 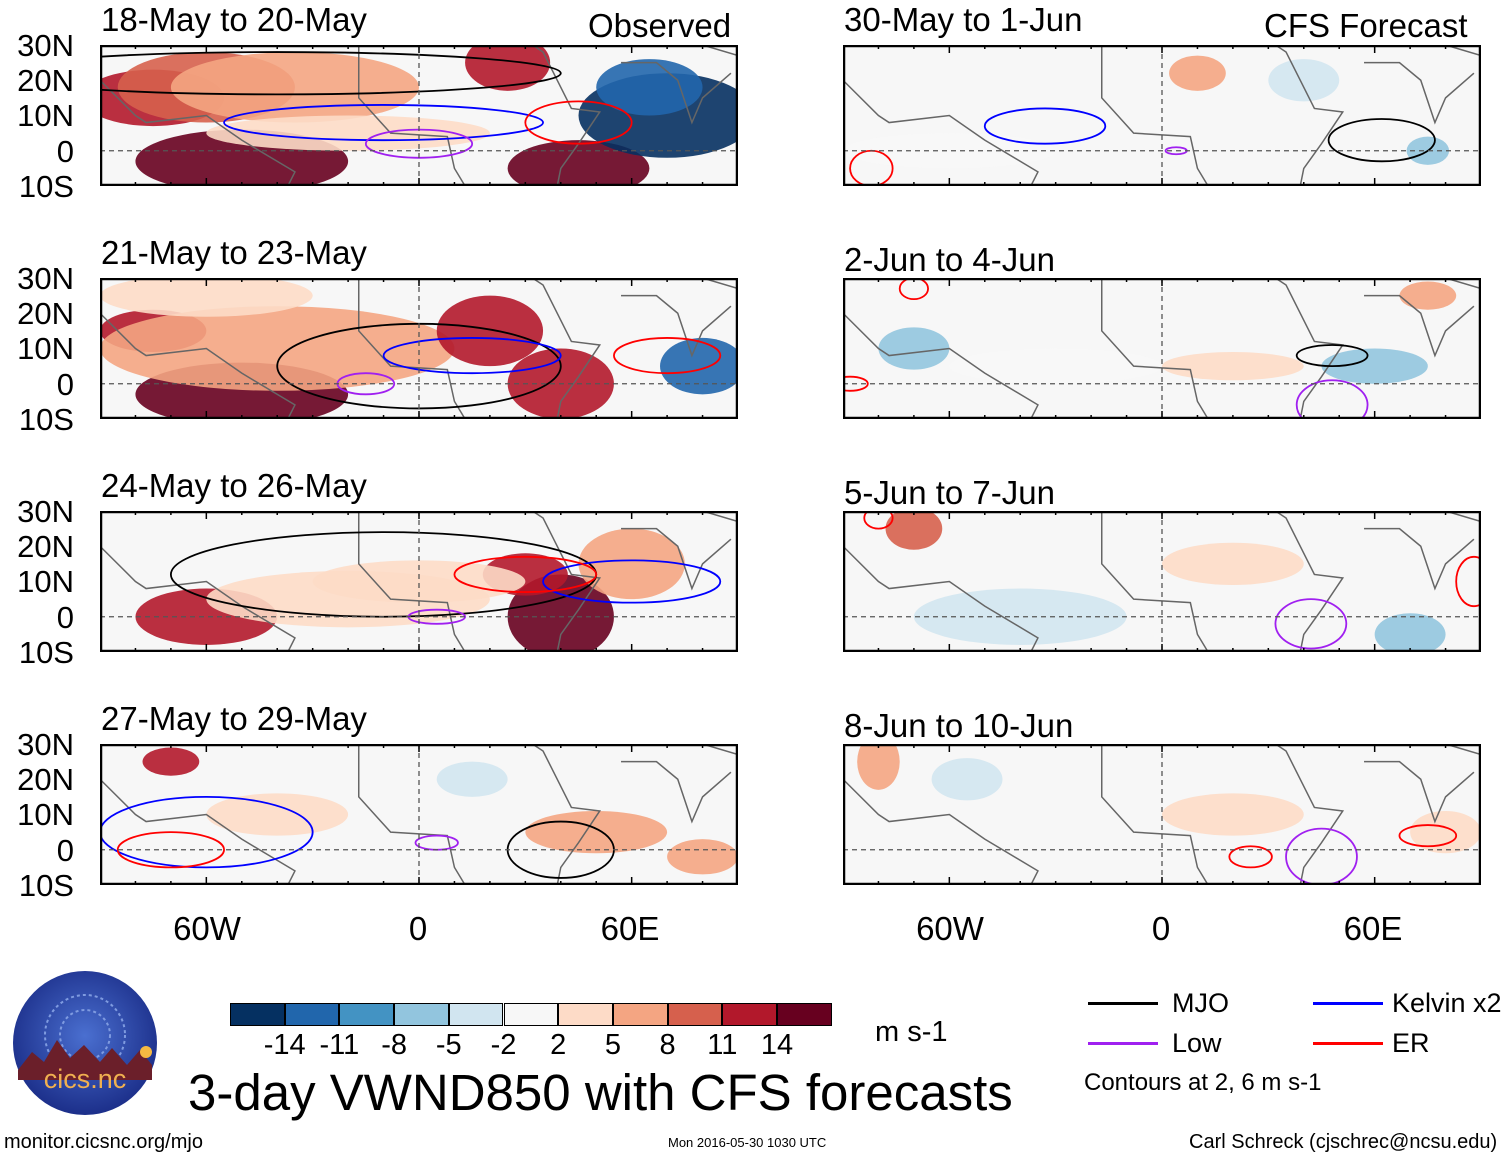 What do you see at coordinates (722, 1045) in the screenshot?
I see `colorbar-level-label: 11` at bounding box center [722, 1045].